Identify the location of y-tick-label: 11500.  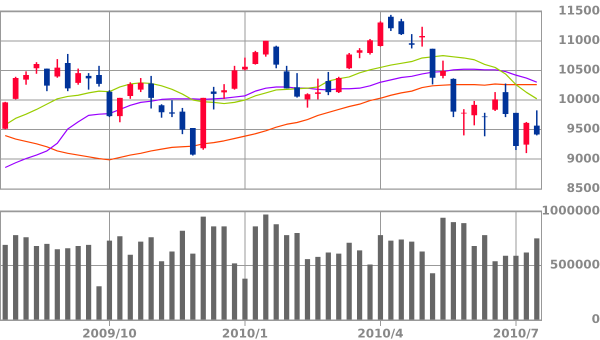
(579, 10).